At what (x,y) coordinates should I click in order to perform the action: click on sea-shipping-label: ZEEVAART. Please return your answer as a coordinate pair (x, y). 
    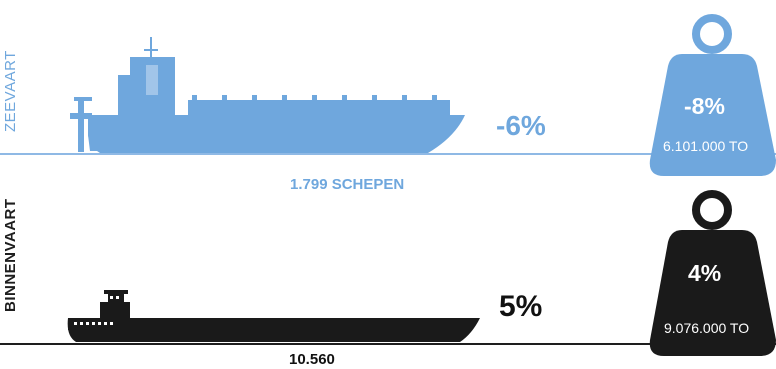
    Looking at the image, I should click on (10, 91).